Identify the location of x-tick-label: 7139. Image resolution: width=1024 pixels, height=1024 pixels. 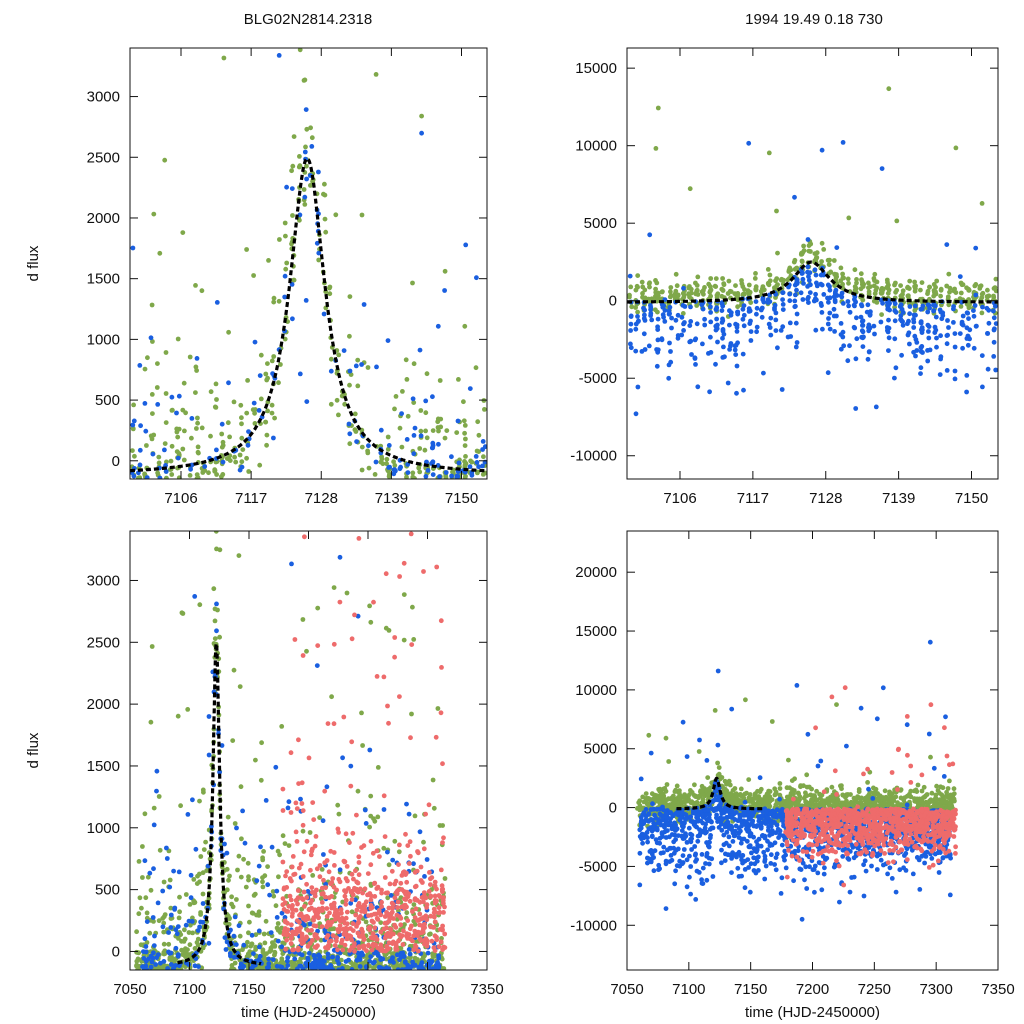
(898, 498).